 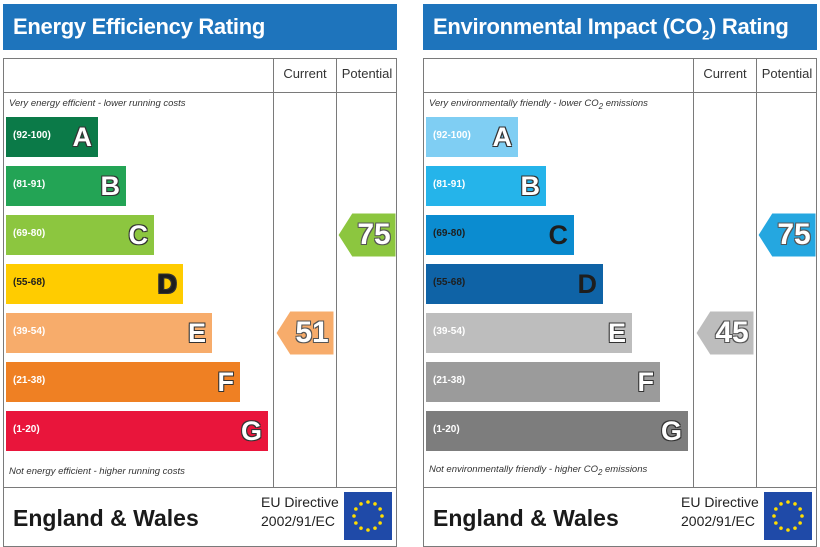 I want to click on chart-title-subscript: 2, so click(x=706, y=35).